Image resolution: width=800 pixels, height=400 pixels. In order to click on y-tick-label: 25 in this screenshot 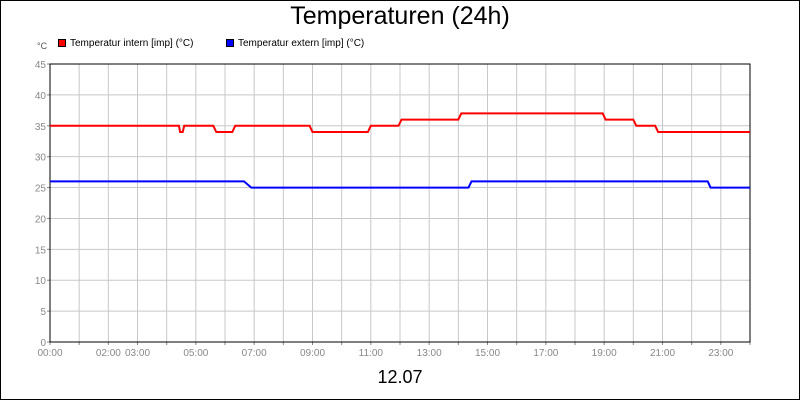, I will do `click(41, 189)`.